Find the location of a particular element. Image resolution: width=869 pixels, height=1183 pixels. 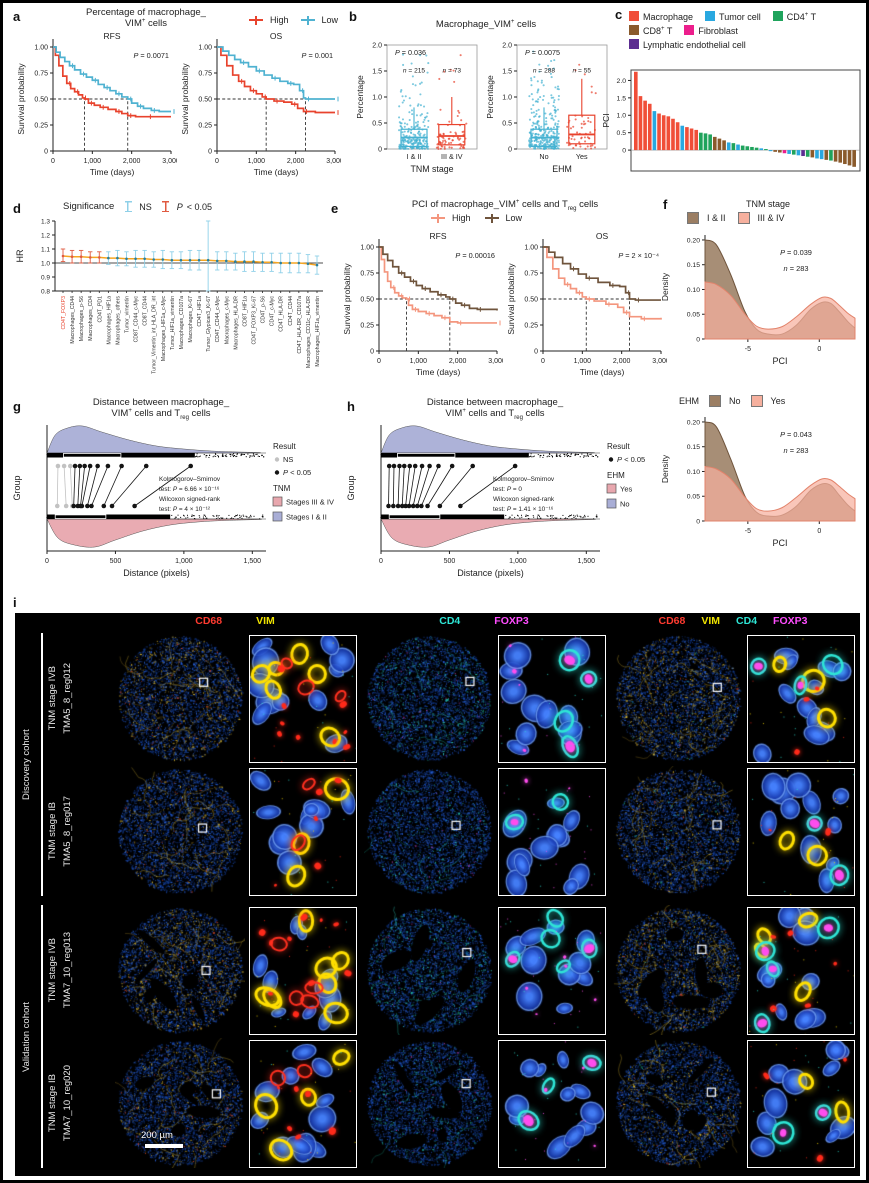

tma-region-label: TMA7_10_reg013 is located at coordinates (67, 970).